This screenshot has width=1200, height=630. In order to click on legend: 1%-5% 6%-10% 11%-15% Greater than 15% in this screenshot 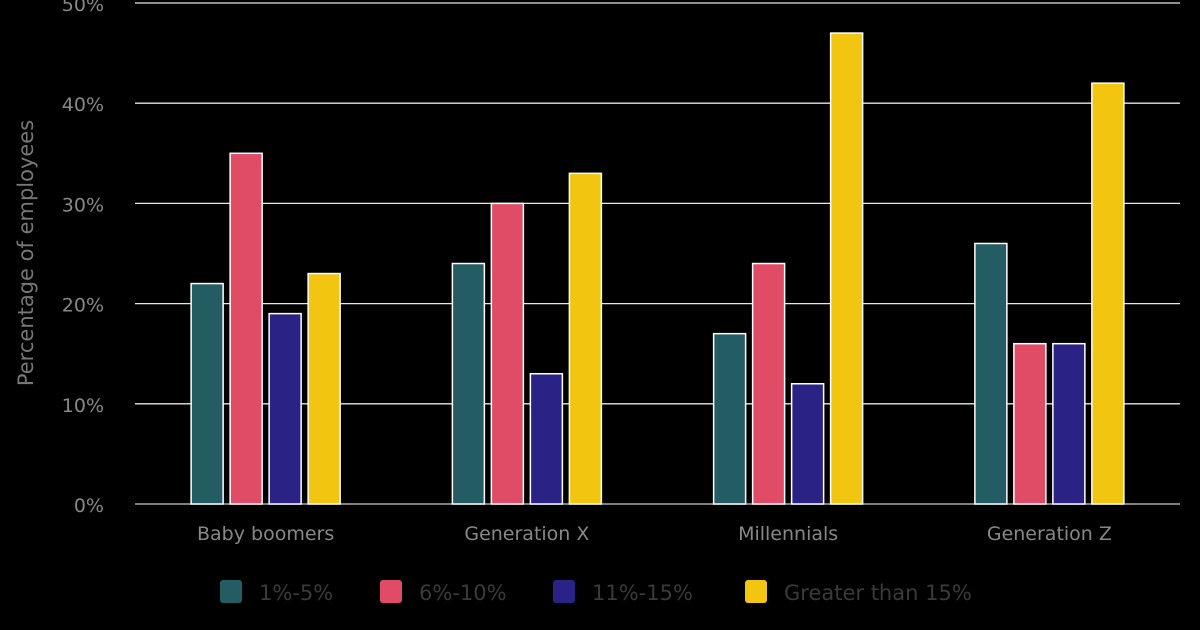, I will do `click(596, 592)`.